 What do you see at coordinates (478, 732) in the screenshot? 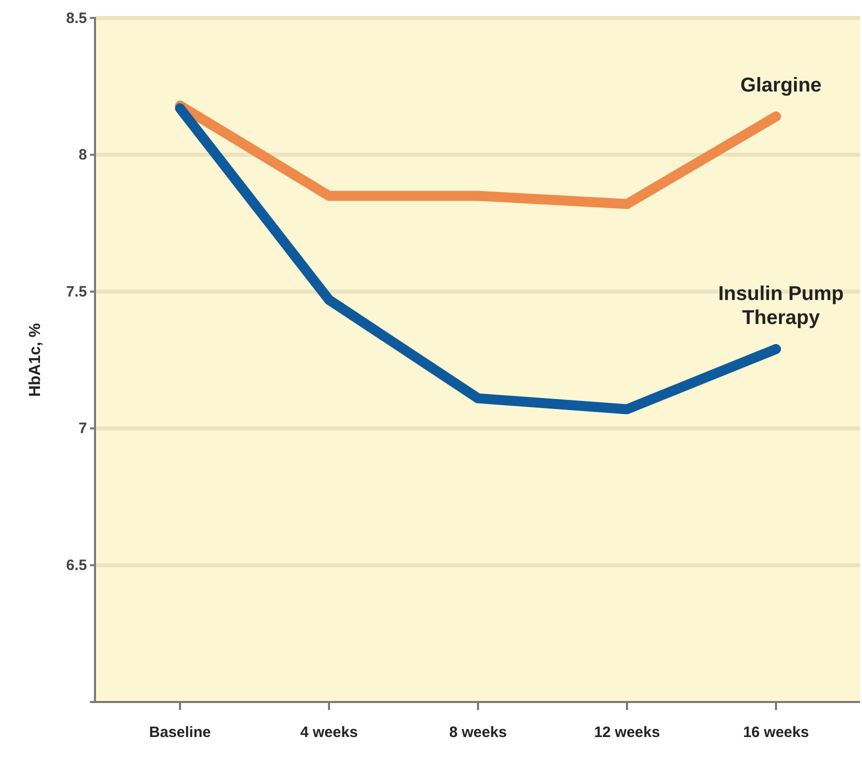
I see `x-tick-label: 8 weeks` at bounding box center [478, 732].